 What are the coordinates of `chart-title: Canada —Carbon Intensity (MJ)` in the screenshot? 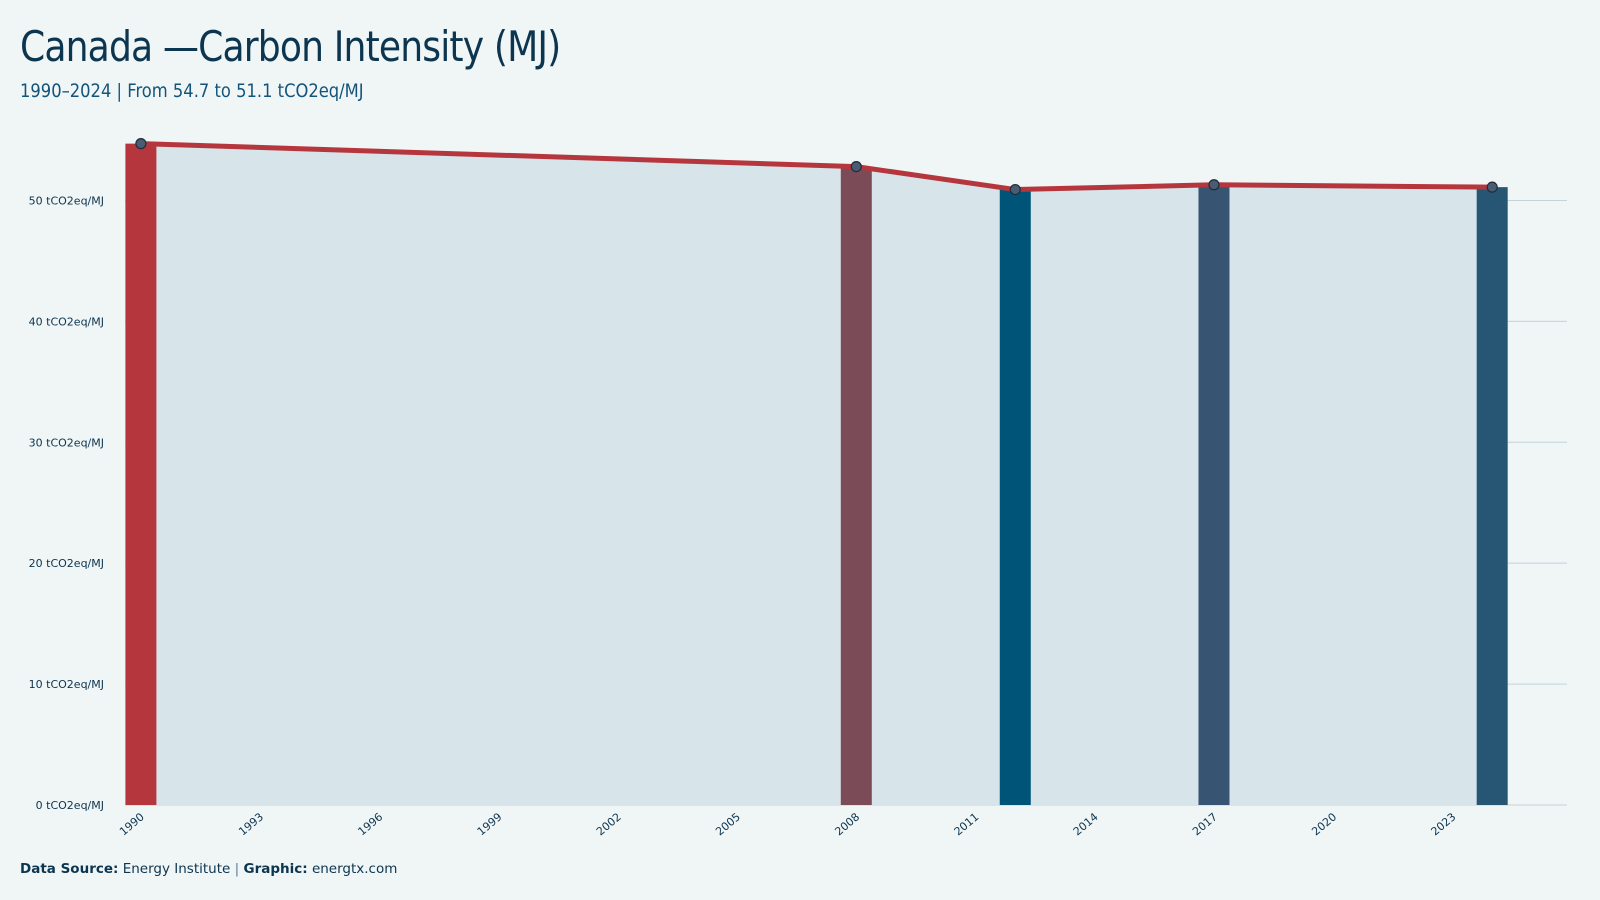 It's located at (290, 46).